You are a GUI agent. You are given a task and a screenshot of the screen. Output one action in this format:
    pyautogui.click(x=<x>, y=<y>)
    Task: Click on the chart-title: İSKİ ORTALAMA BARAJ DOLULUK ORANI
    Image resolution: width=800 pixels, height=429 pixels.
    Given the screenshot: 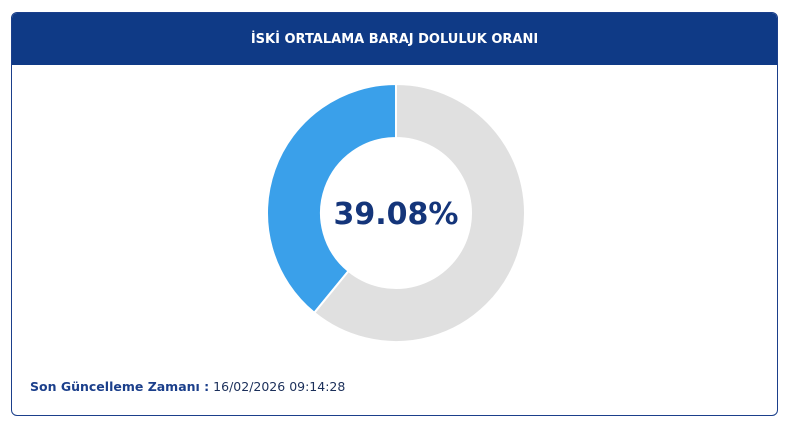 What is the action you would take?
    pyautogui.click(x=394, y=39)
    